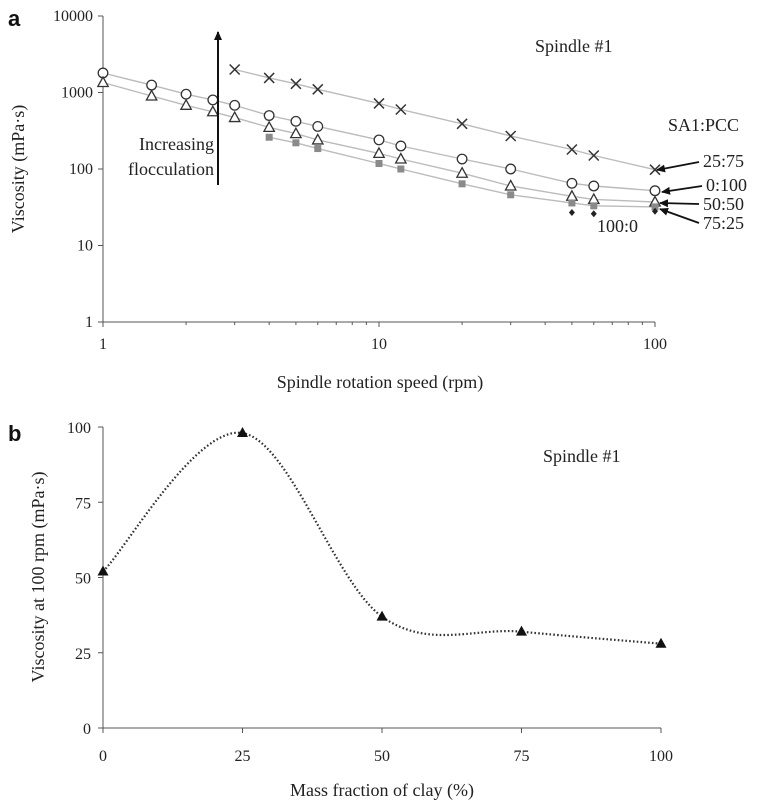 The height and width of the screenshot is (803, 762). What do you see at coordinates (81, 169) in the screenshot?
I see `a-ytick-label-100: 100` at bounding box center [81, 169].